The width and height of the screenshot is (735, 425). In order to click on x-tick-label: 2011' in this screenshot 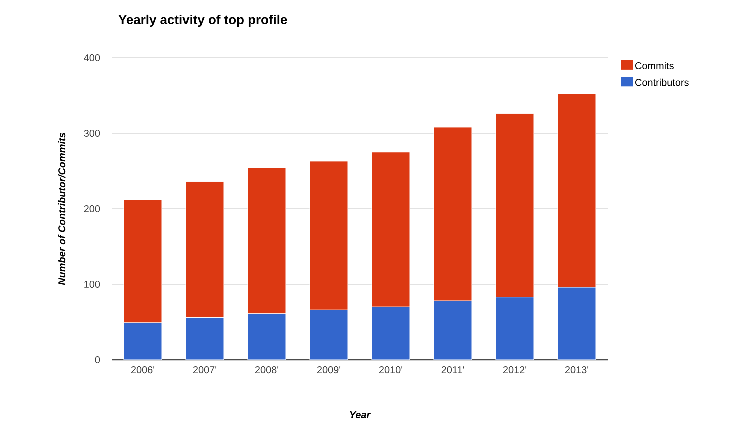, I will do `click(453, 370)`.